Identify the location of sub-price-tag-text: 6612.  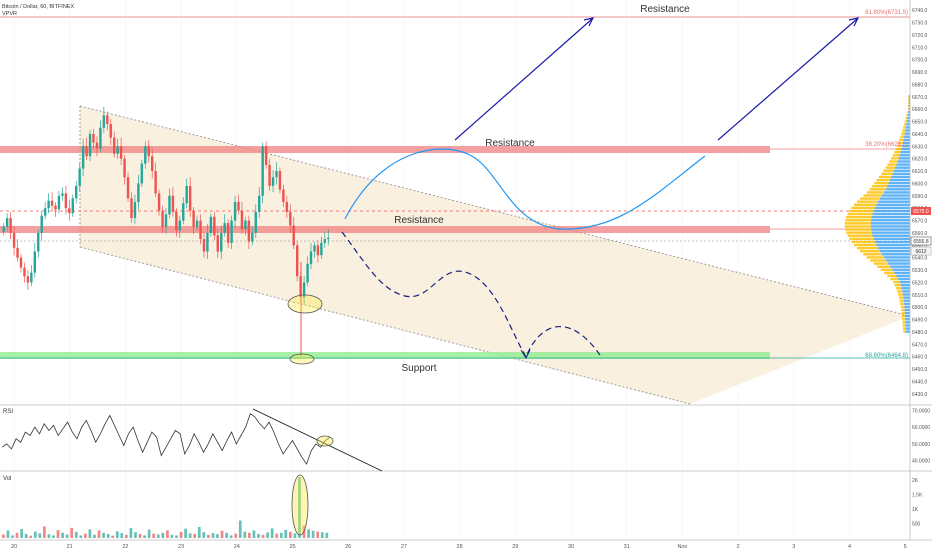
(920, 252).